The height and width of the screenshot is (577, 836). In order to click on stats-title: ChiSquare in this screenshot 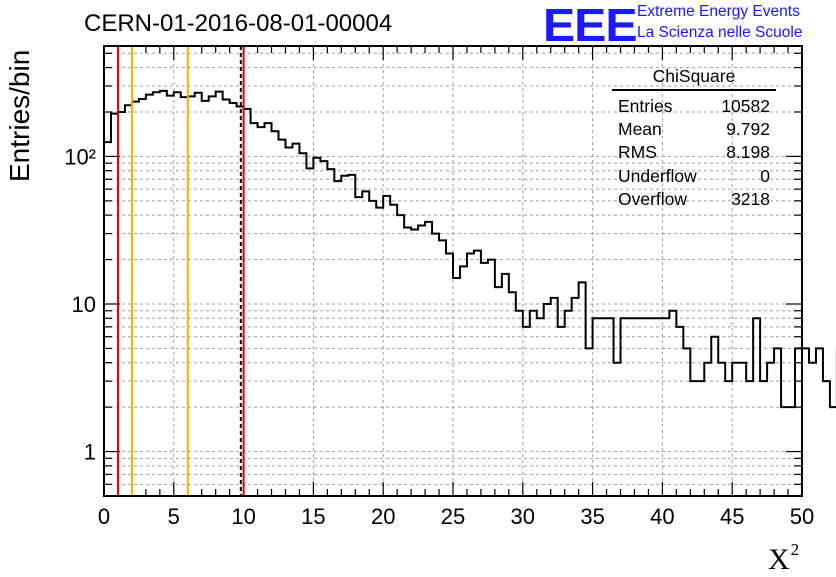, I will do `click(694, 78)`.